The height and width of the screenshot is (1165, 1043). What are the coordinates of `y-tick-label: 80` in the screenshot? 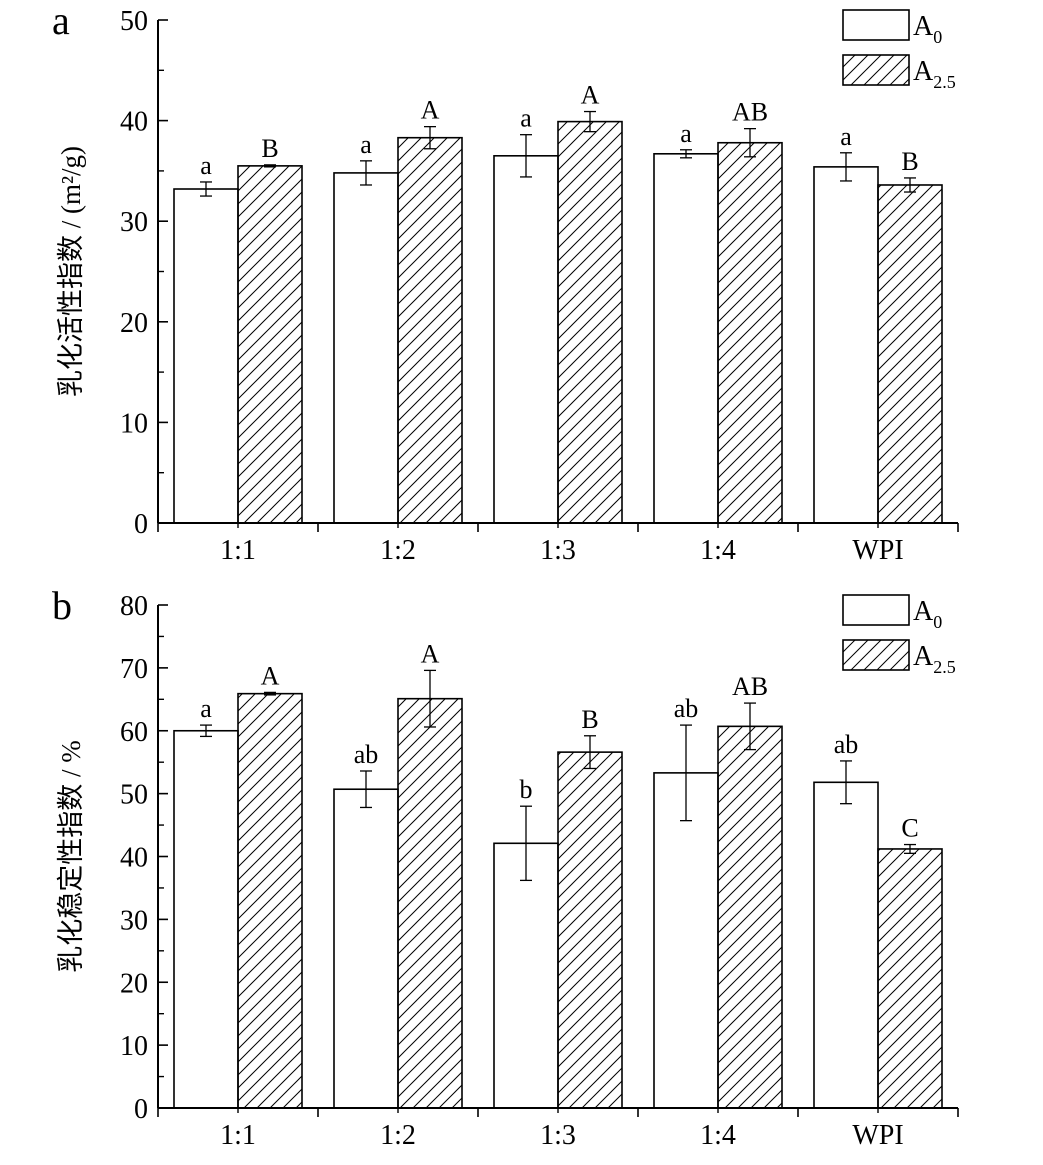 It's located at (134, 606).